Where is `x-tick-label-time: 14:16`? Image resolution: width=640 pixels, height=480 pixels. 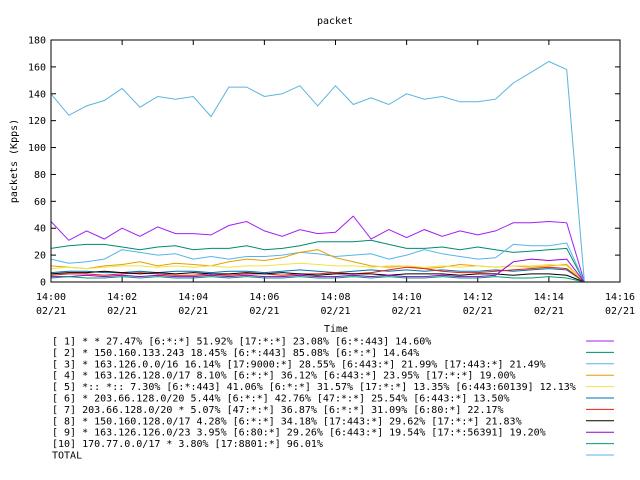
x-tick-label-time: 14:16 is located at coordinates (620, 297).